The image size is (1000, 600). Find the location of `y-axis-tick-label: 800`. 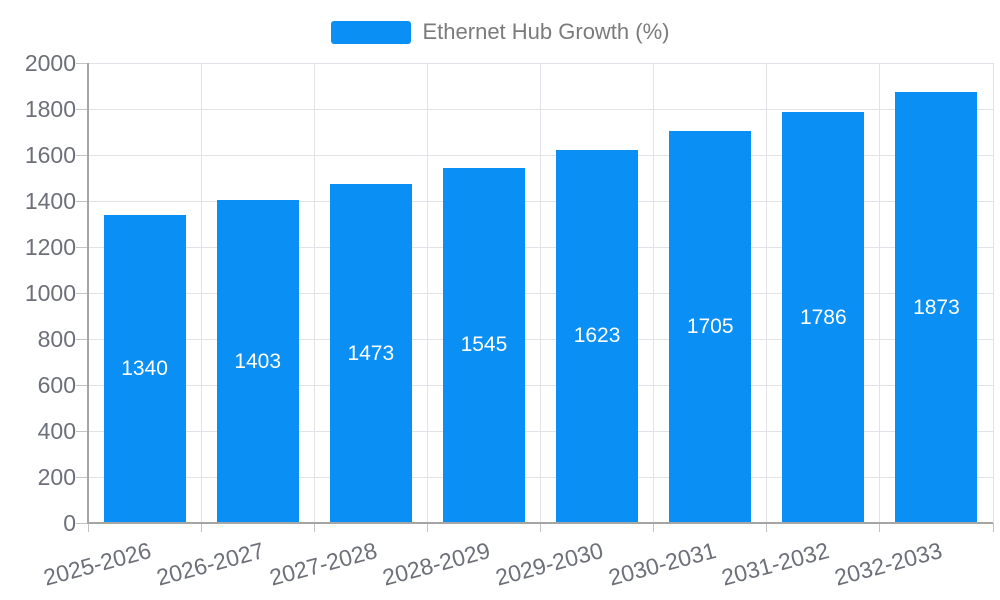

y-axis-tick-label: 800 is located at coordinates (56, 339).